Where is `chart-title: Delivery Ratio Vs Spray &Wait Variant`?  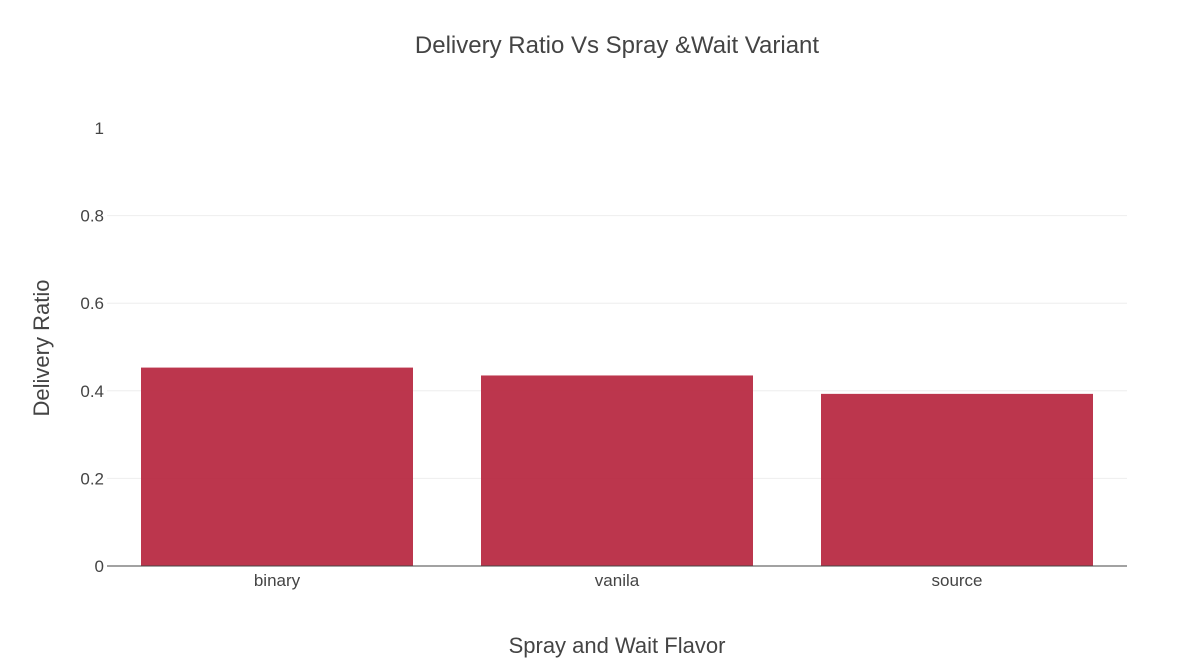 chart-title: Delivery Ratio Vs Spray &Wait Variant is located at coordinates (617, 45).